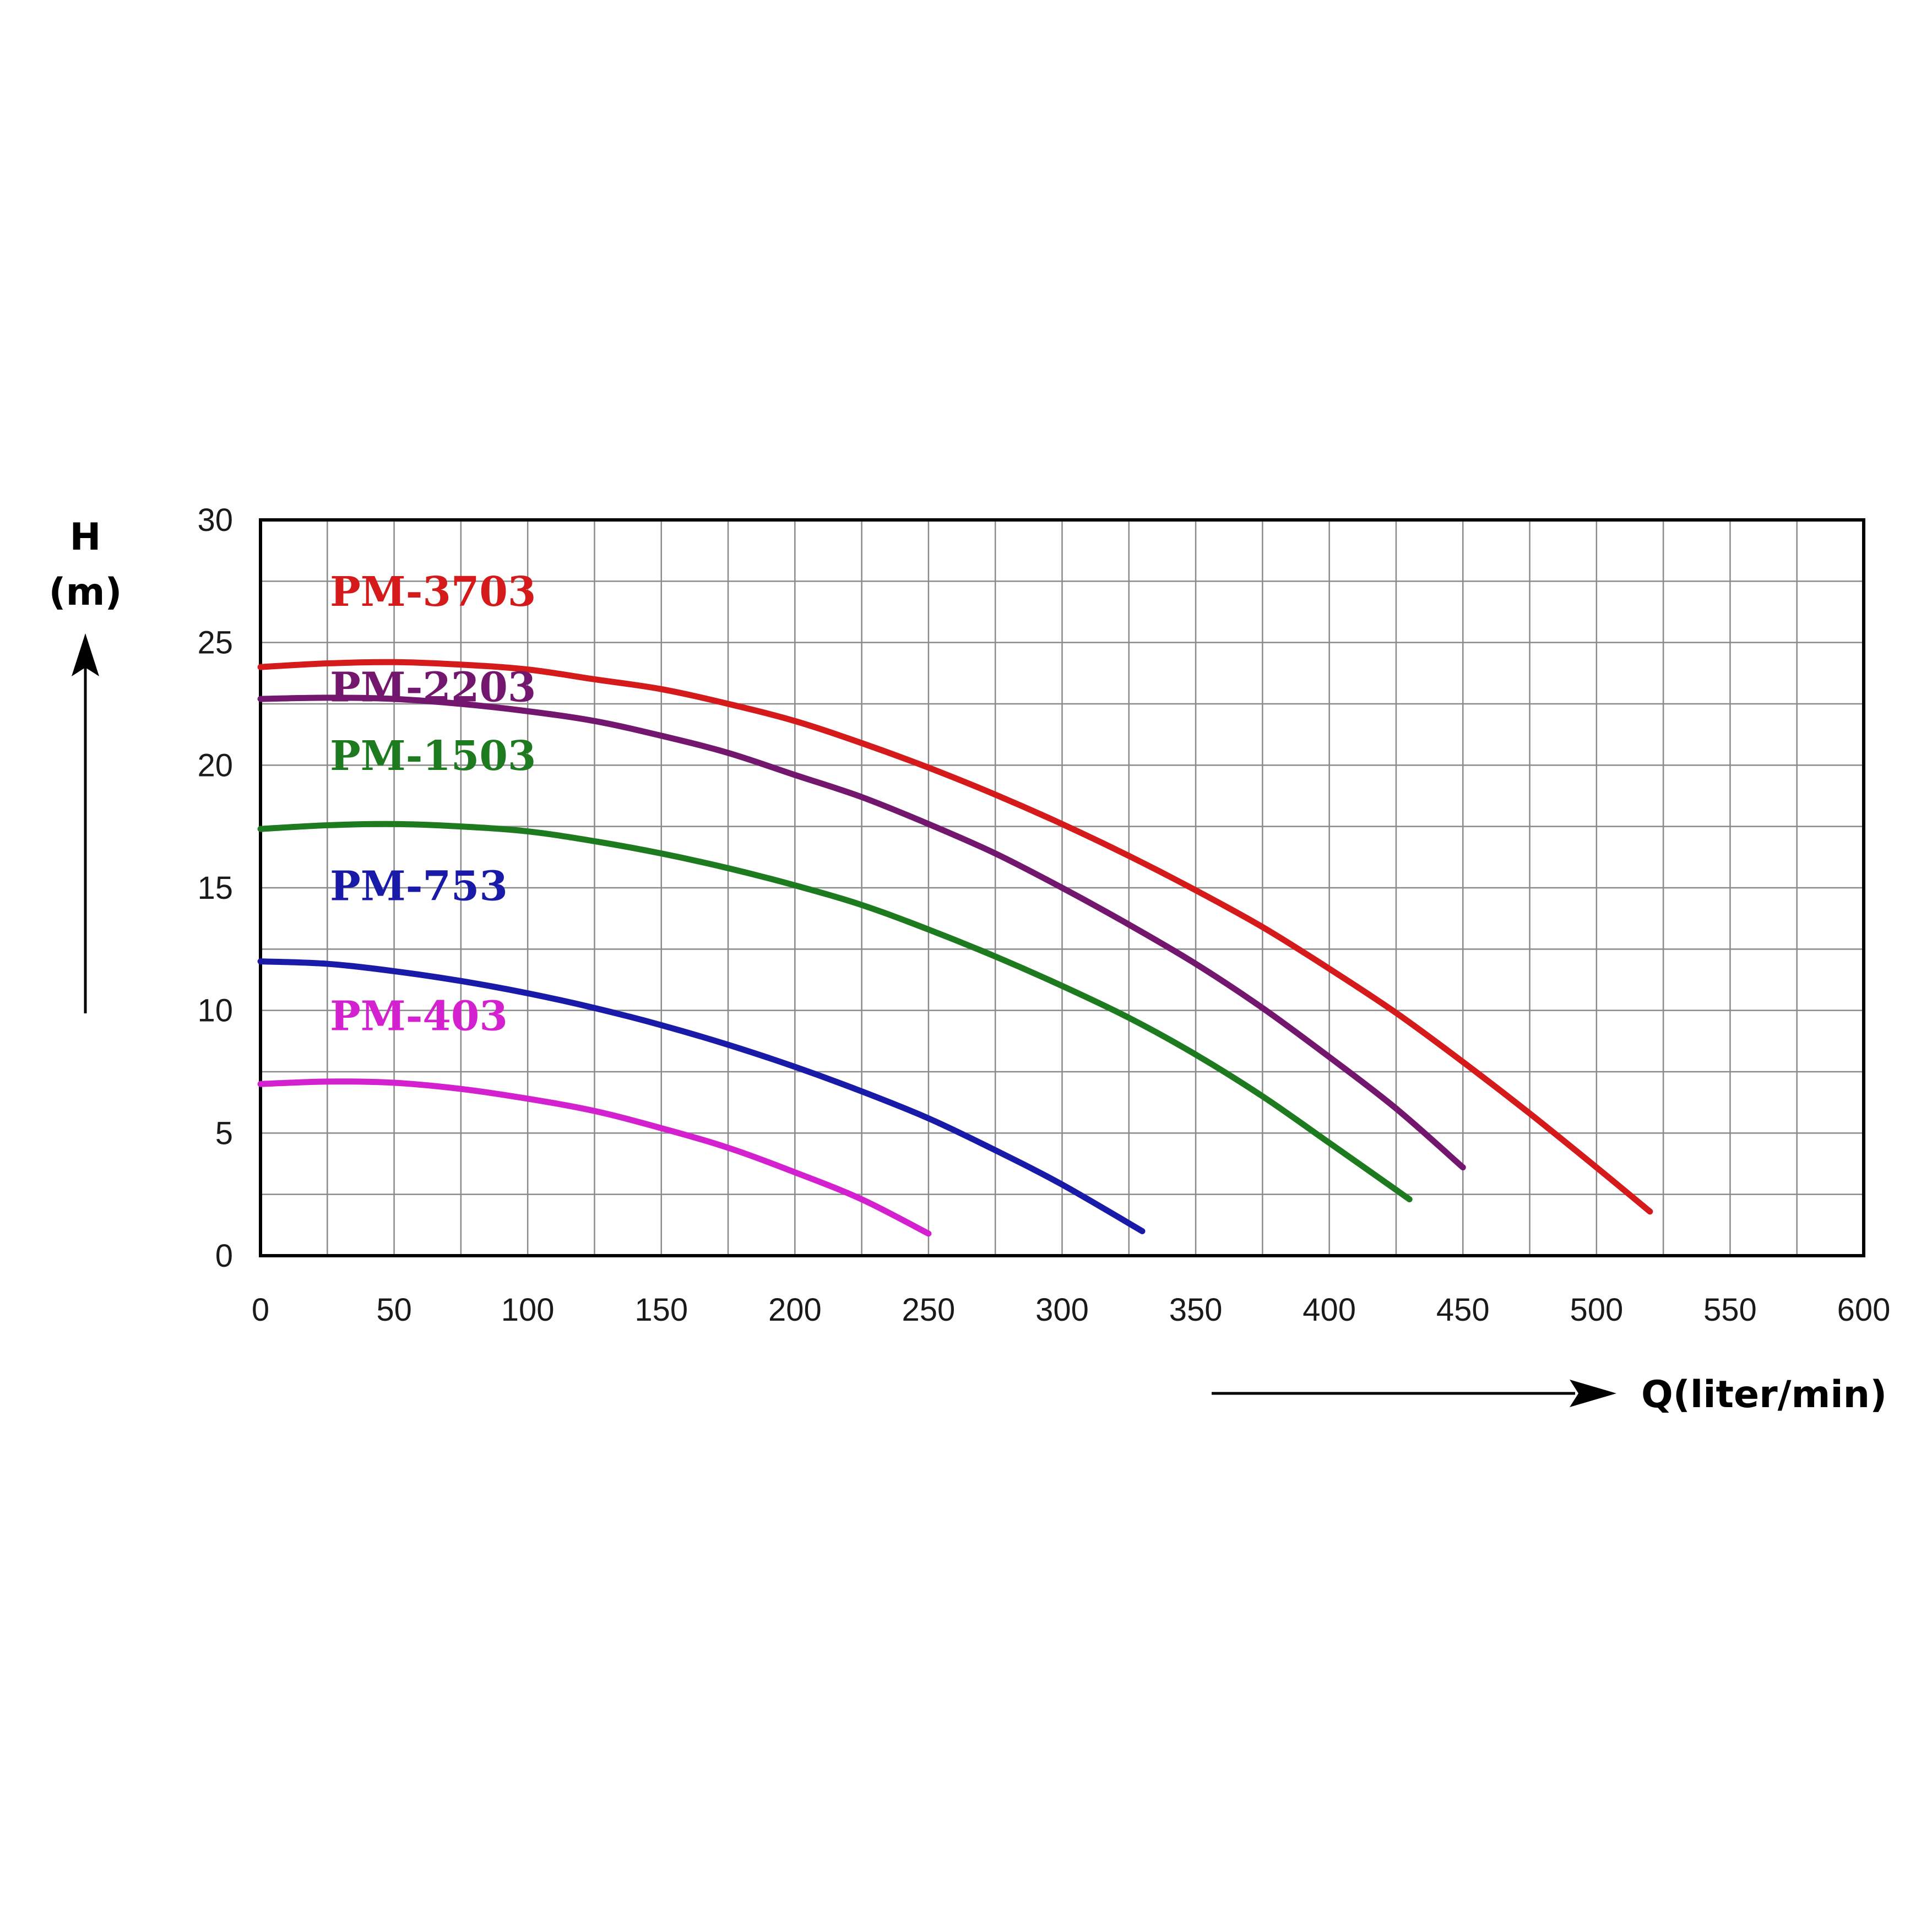 The width and height of the screenshot is (1932, 1932). Describe the element at coordinates (528, 1310) in the screenshot. I see `x-tick-label: 100` at that location.